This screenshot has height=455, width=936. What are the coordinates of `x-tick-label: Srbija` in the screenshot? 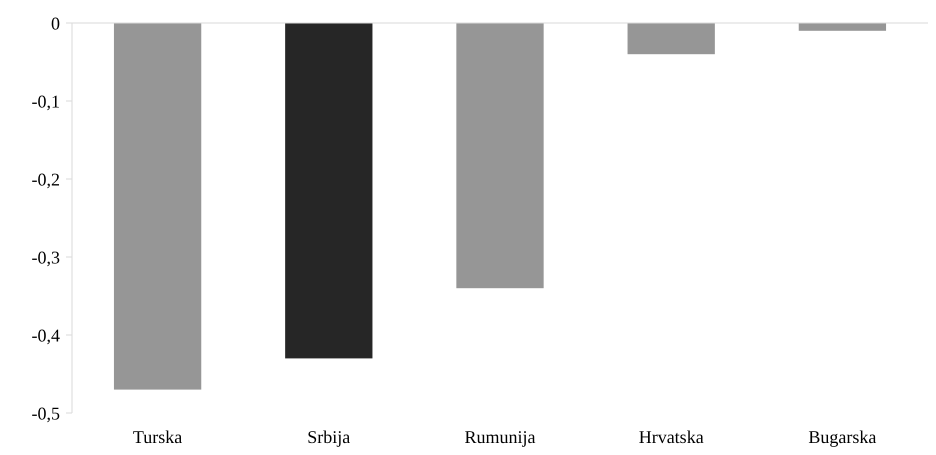 It's located at (328, 437).